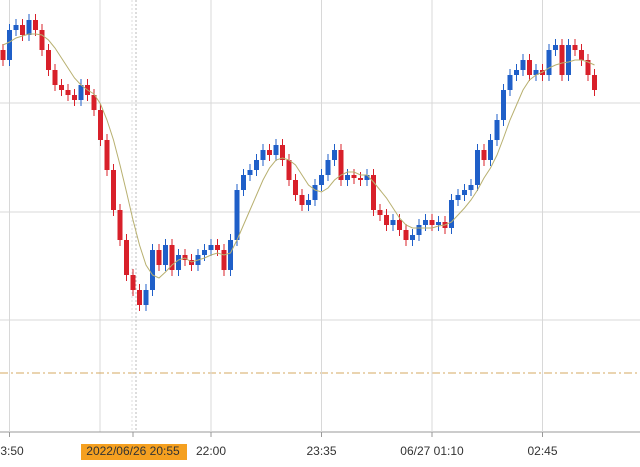  I want to click on highlight-label-bg, so click(134, 452).